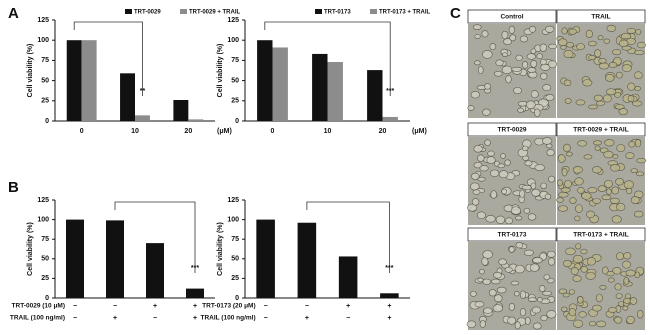 The height and width of the screenshot is (335, 650). Describe the element at coordinates (43, 219) in the screenshot. I see `y-tick-label: 100` at that location.